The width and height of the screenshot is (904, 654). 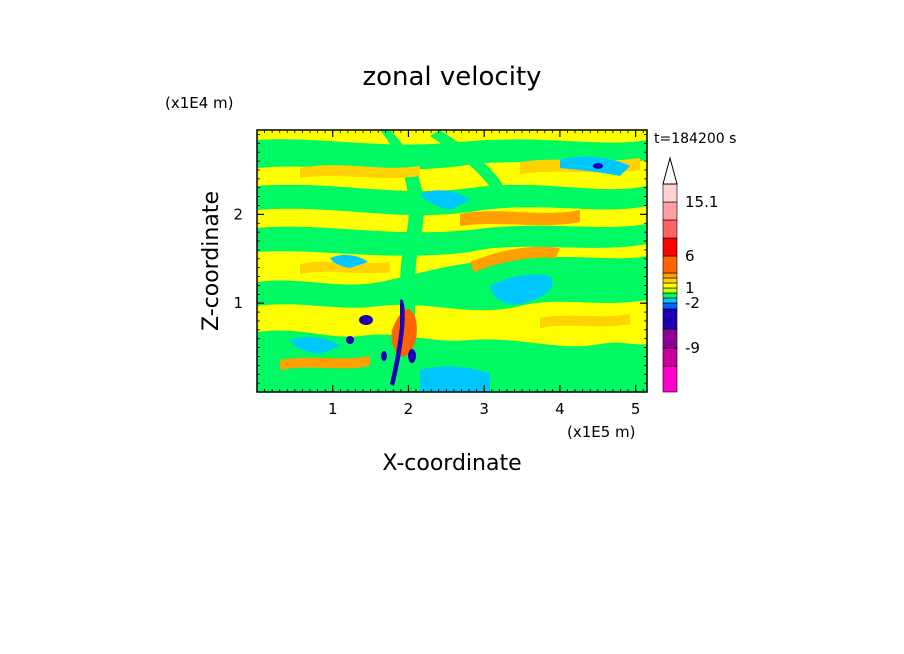 I want to click on colorbar-label: -9, so click(x=692, y=348).